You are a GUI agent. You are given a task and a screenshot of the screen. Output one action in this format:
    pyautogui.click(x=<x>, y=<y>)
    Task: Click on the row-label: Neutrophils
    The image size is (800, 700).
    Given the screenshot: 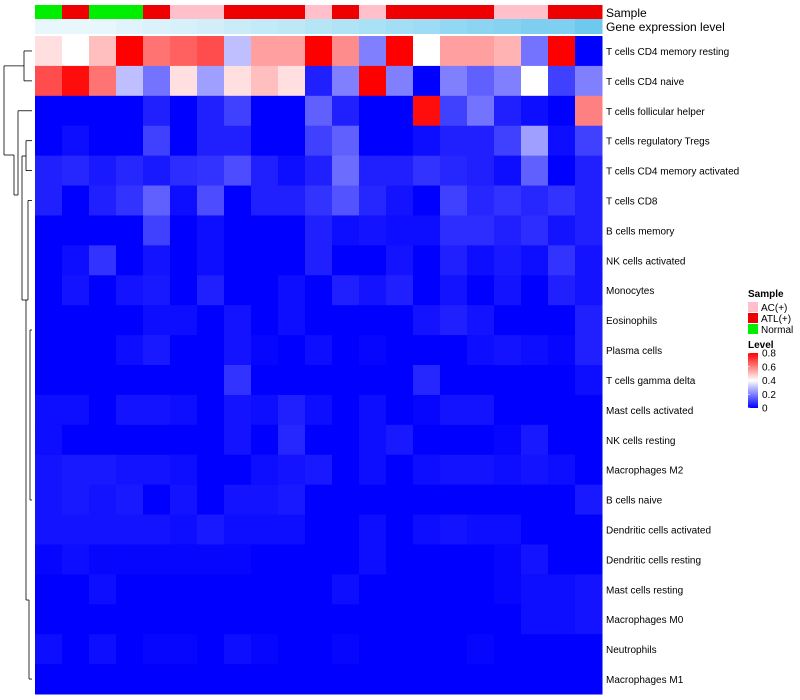 What is the action you would take?
    pyautogui.click(x=631, y=650)
    